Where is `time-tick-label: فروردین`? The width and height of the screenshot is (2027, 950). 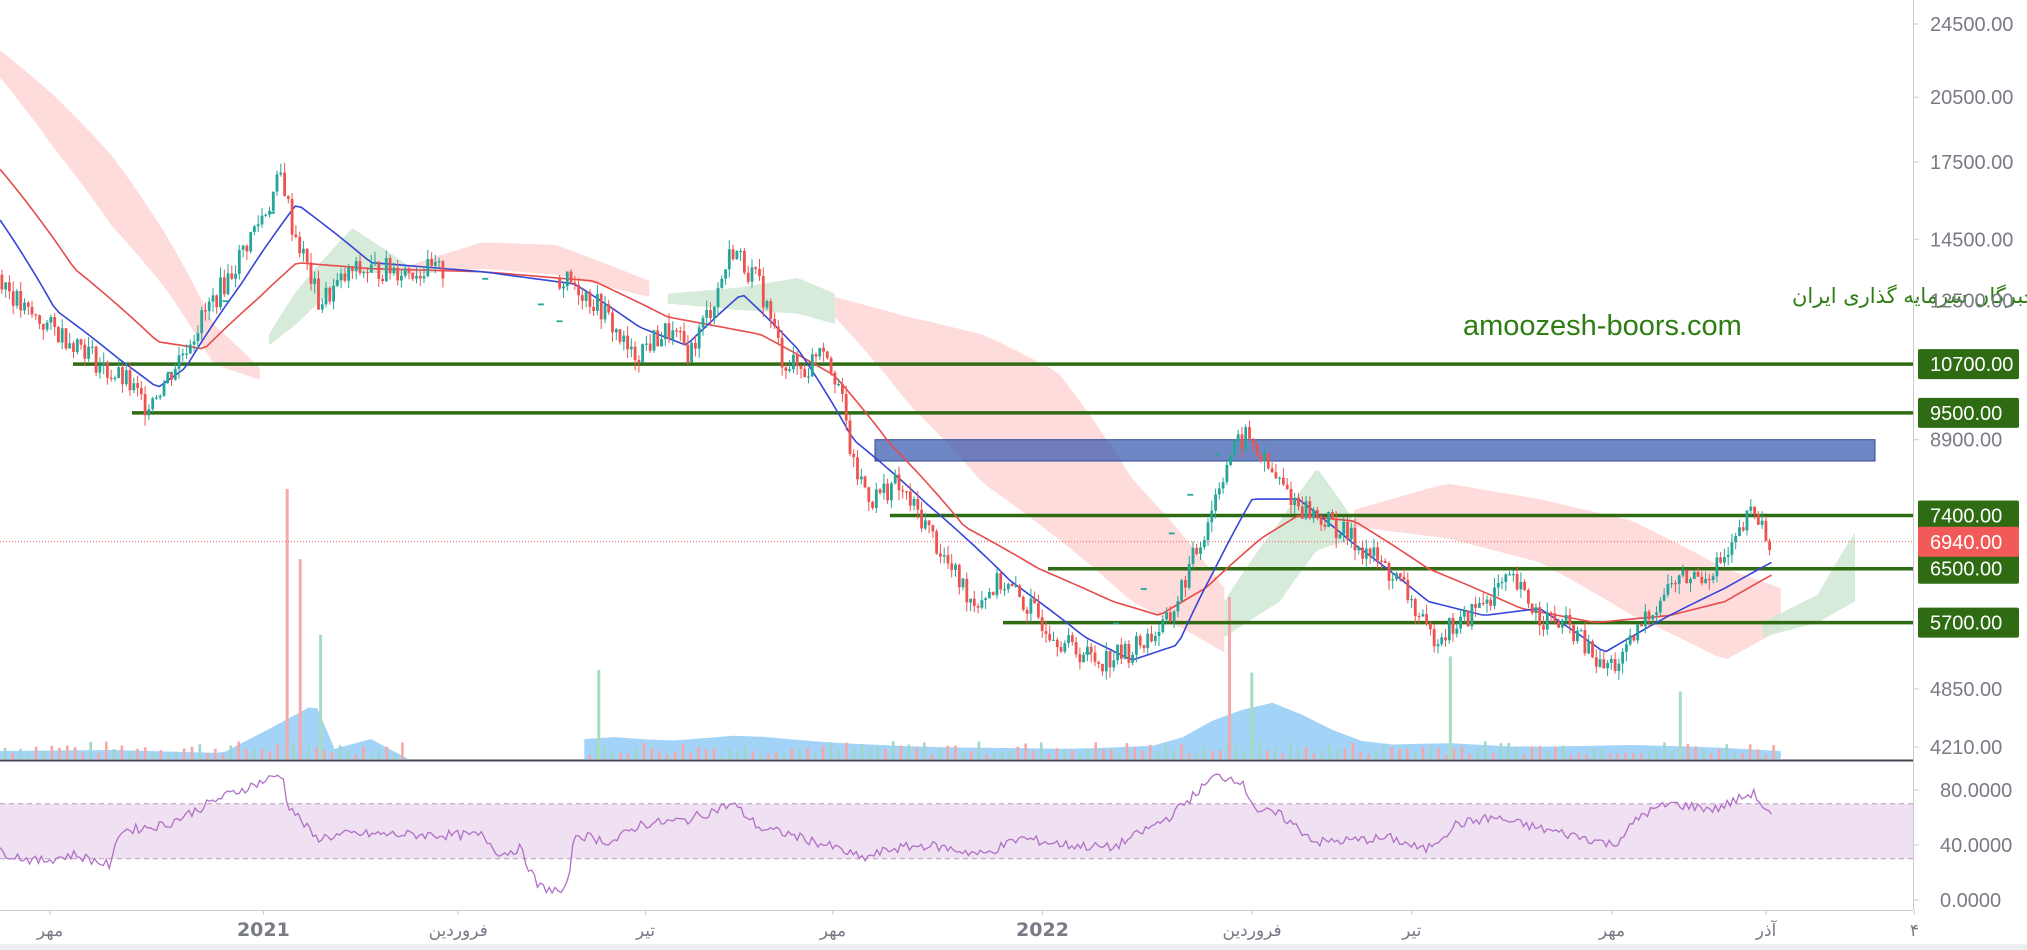 time-tick-label: فروردین is located at coordinates (1252, 931).